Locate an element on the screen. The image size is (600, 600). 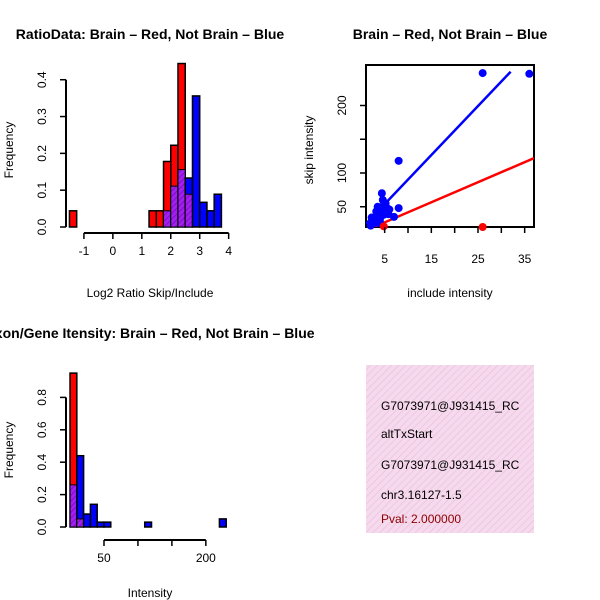
y-tick-label: 0.6 is located at coordinates (42, 429).